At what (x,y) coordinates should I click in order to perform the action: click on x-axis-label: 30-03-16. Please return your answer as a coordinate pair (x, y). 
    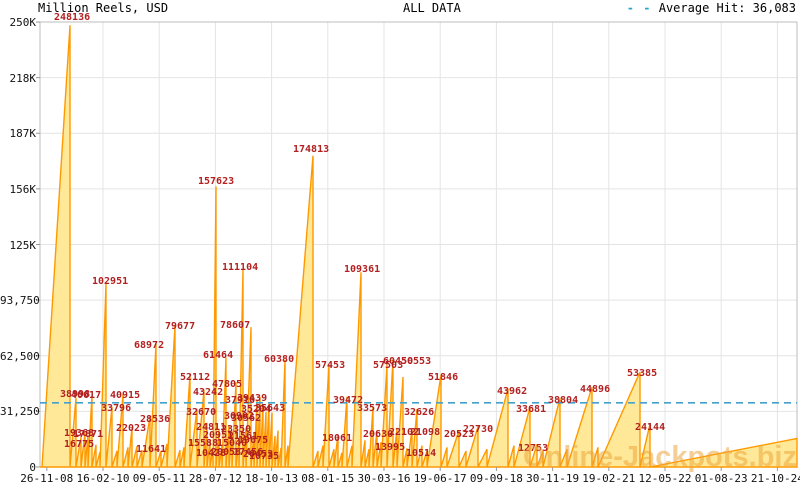
    Looking at the image, I should click on (384, 478).